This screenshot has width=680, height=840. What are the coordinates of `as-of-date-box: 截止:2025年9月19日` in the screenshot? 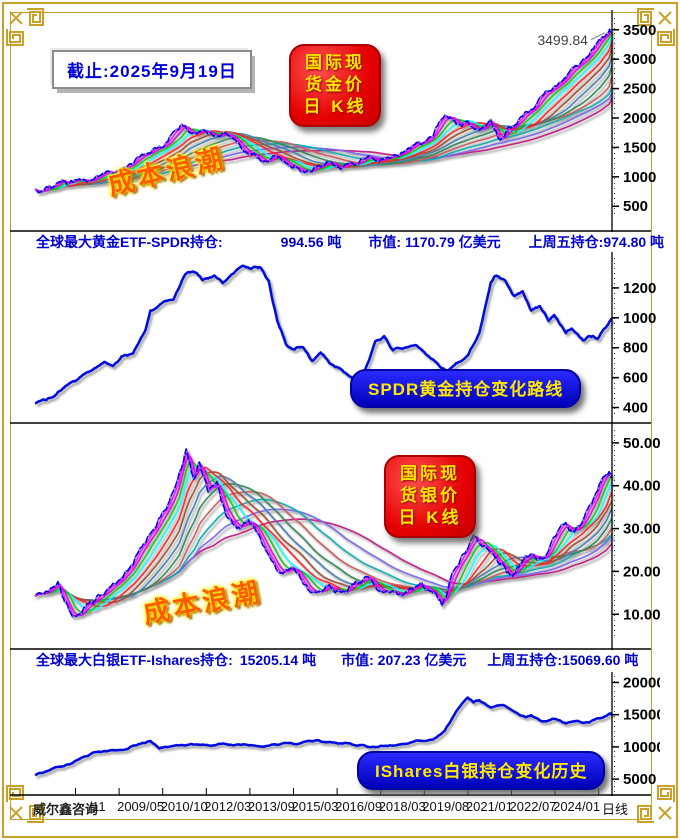 It's located at (152, 69).